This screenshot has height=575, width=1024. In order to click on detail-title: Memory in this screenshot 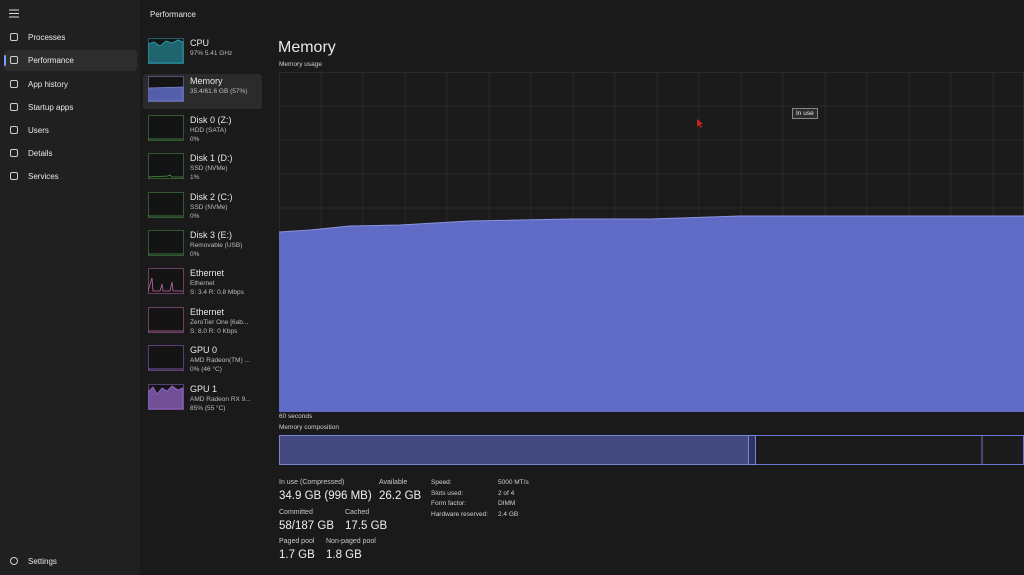, I will do `click(307, 47)`.